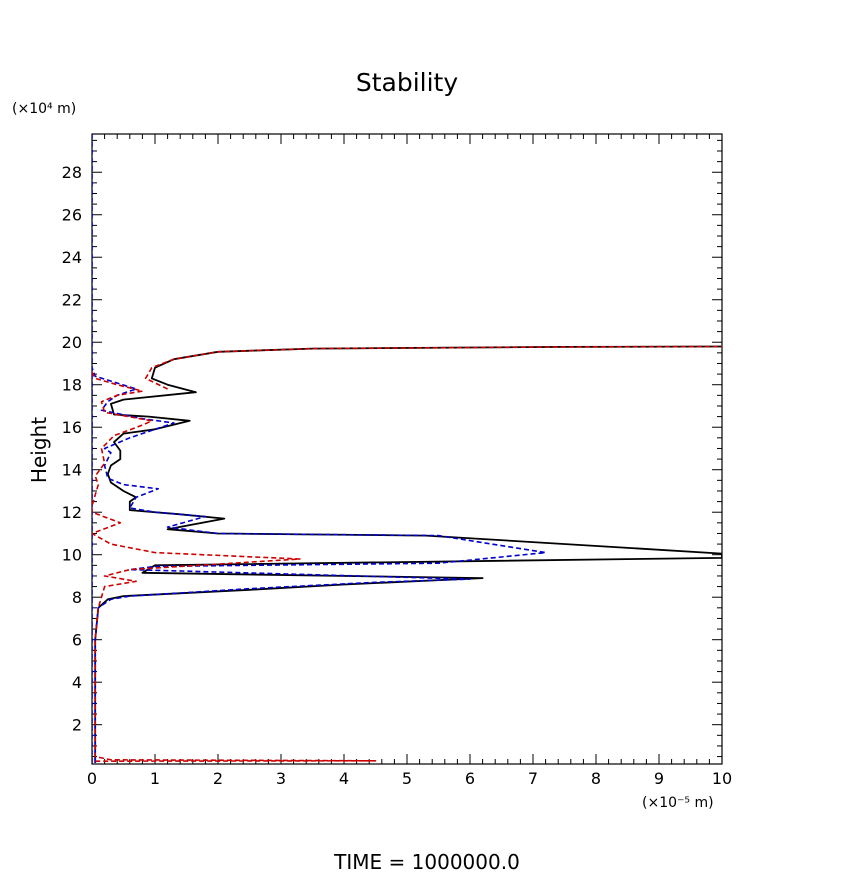 The height and width of the screenshot is (879, 854). Describe the element at coordinates (433, 367) in the screenshot. I see `series-red-dashed-top` at that location.